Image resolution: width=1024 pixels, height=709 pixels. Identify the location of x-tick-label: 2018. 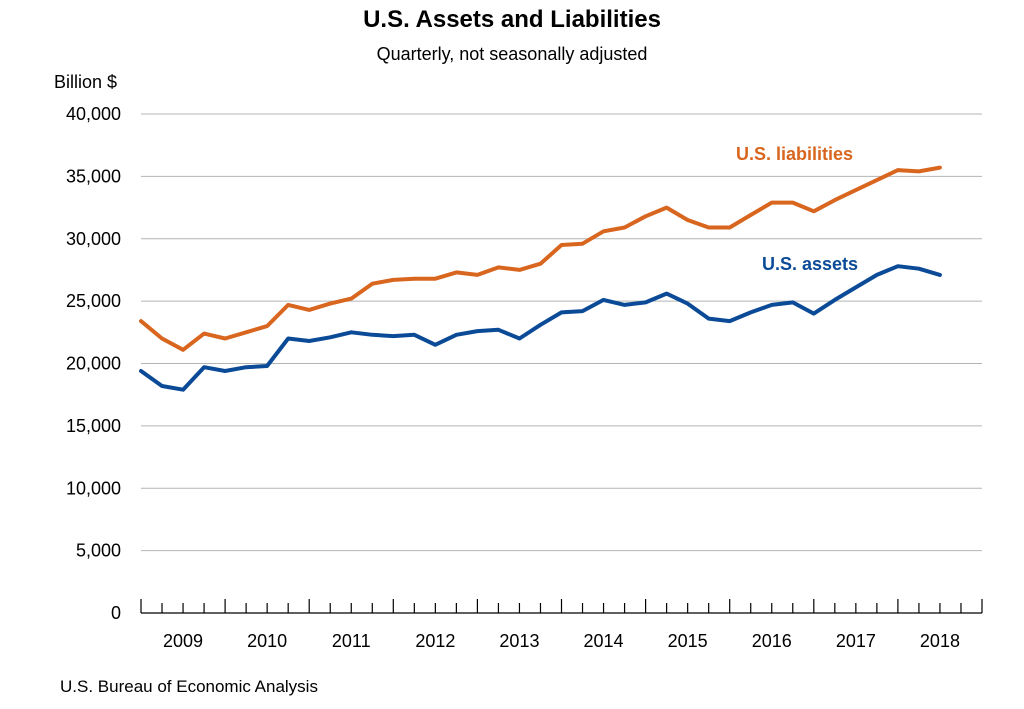
(940, 641).